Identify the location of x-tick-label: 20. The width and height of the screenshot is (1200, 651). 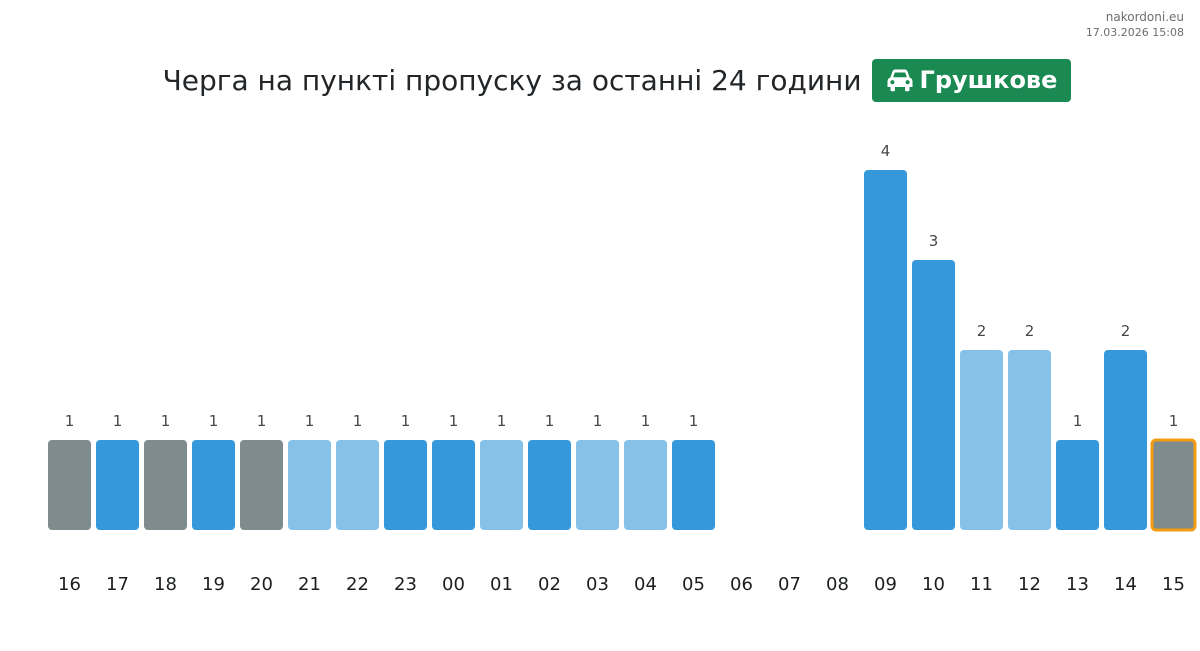
(261, 584).